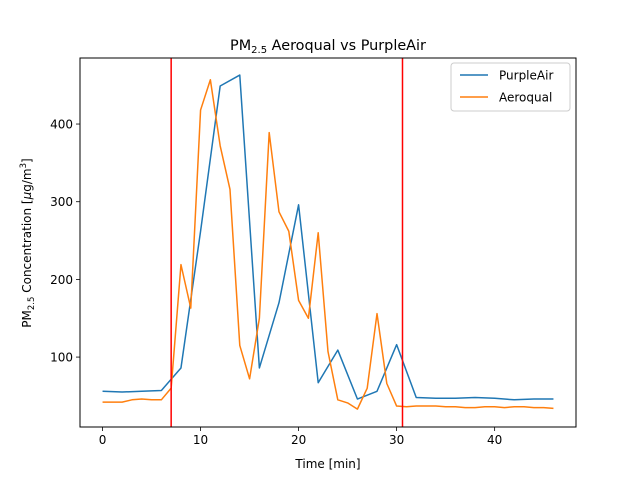  Describe the element at coordinates (396, 440) in the screenshot. I see `x-tick-label: 30` at that location.